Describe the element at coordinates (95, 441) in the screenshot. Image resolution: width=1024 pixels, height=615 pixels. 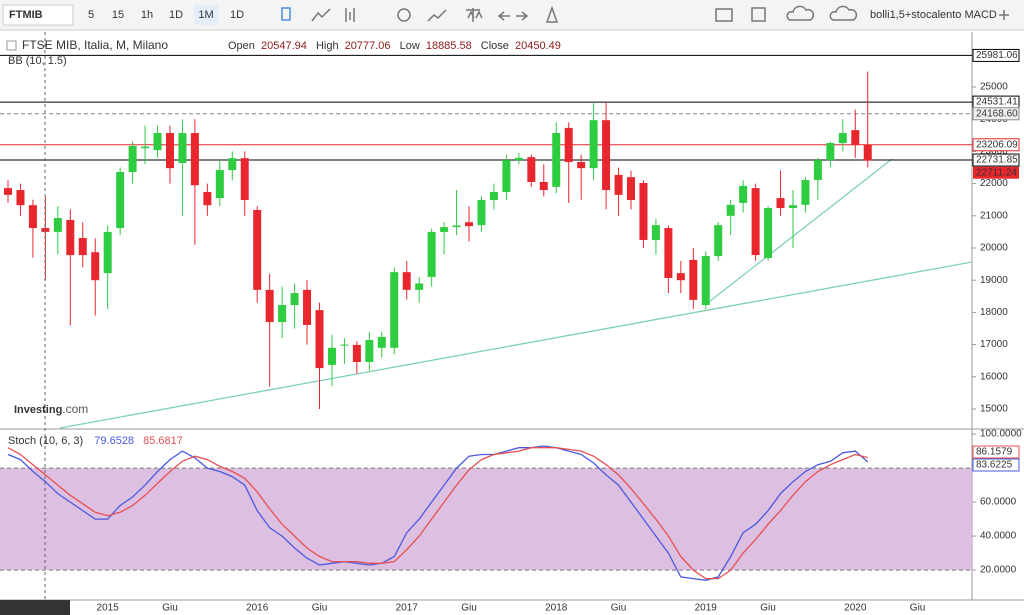
I see `indicator-legend: Stoch (10, 6, 3) 79.6528 85.6817` at that location.